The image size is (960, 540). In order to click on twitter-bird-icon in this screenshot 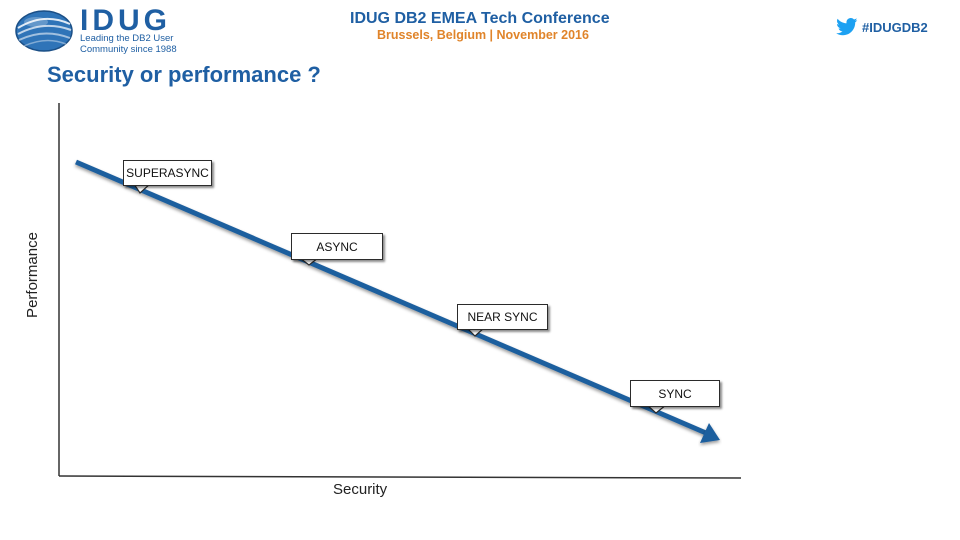, I will do `click(847, 27)`.